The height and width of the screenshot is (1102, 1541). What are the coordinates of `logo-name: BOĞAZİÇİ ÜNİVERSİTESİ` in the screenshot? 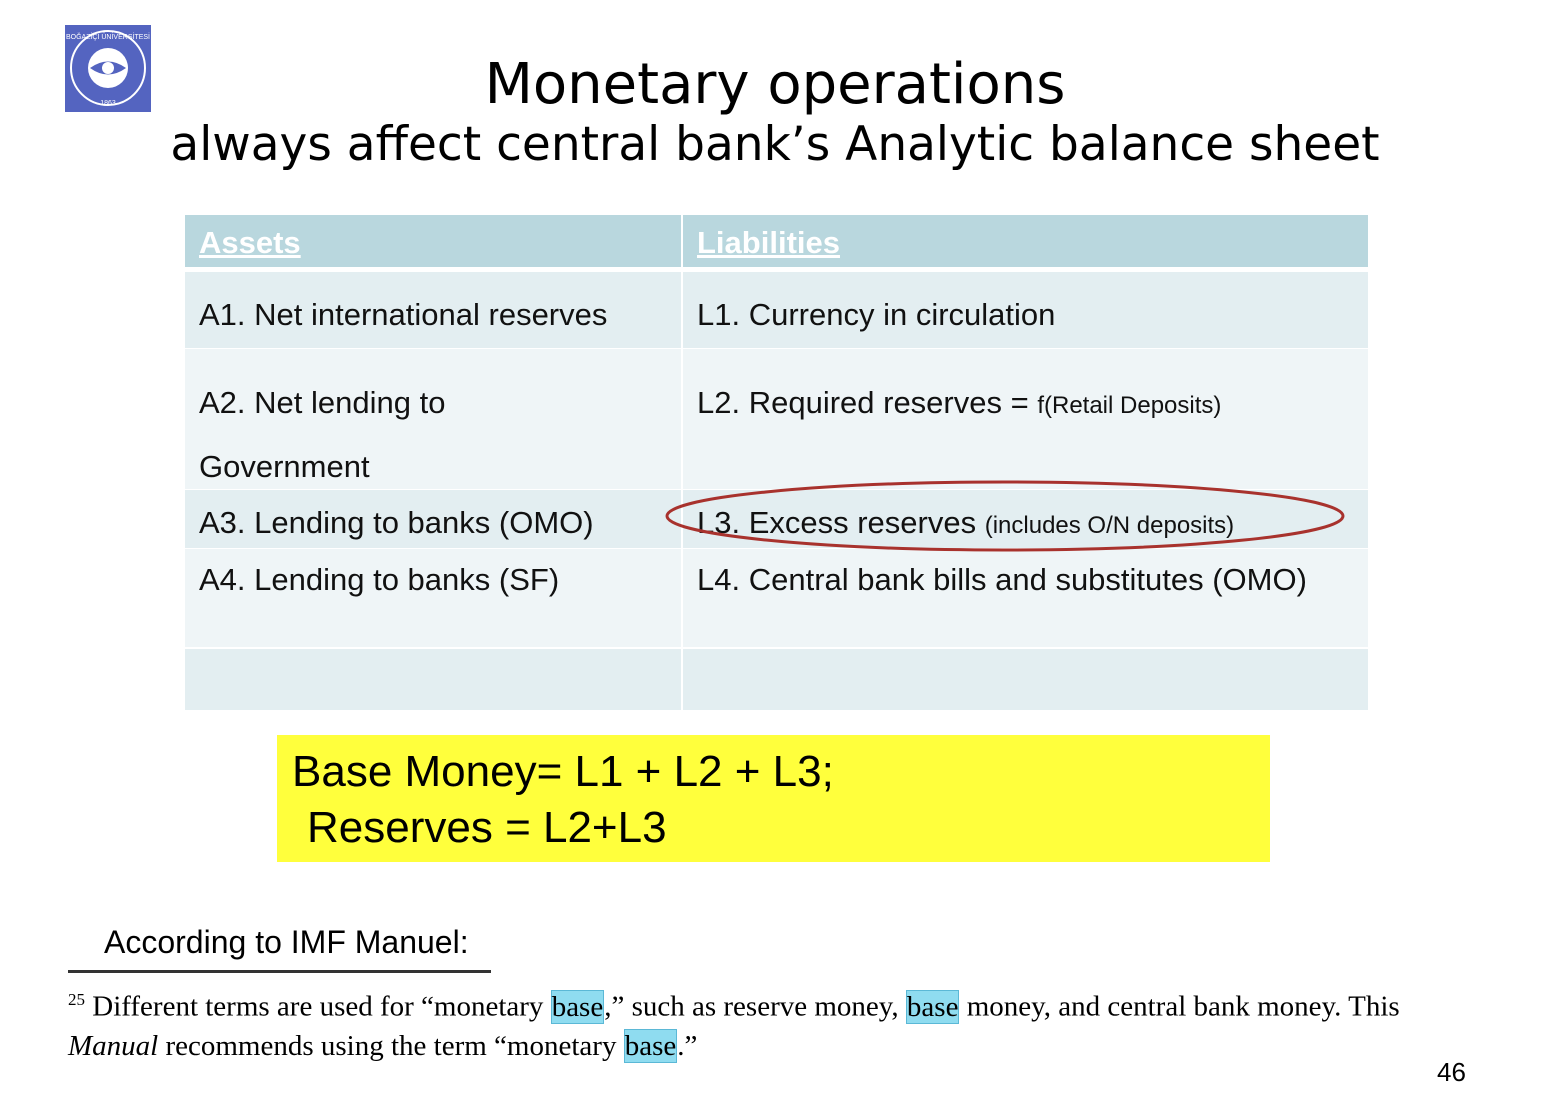 It's located at (108, 36).